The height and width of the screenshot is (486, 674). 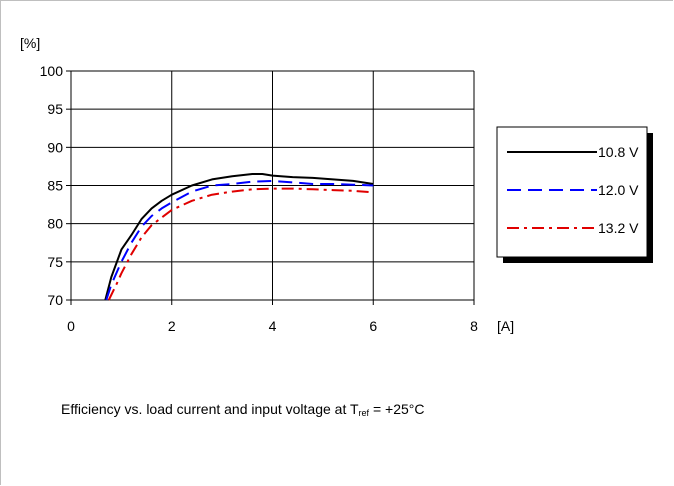 What do you see at coordinates (30, 43) in the screenshot?
I see `y-axis-label: [%]` at bounding box center [30, 43].